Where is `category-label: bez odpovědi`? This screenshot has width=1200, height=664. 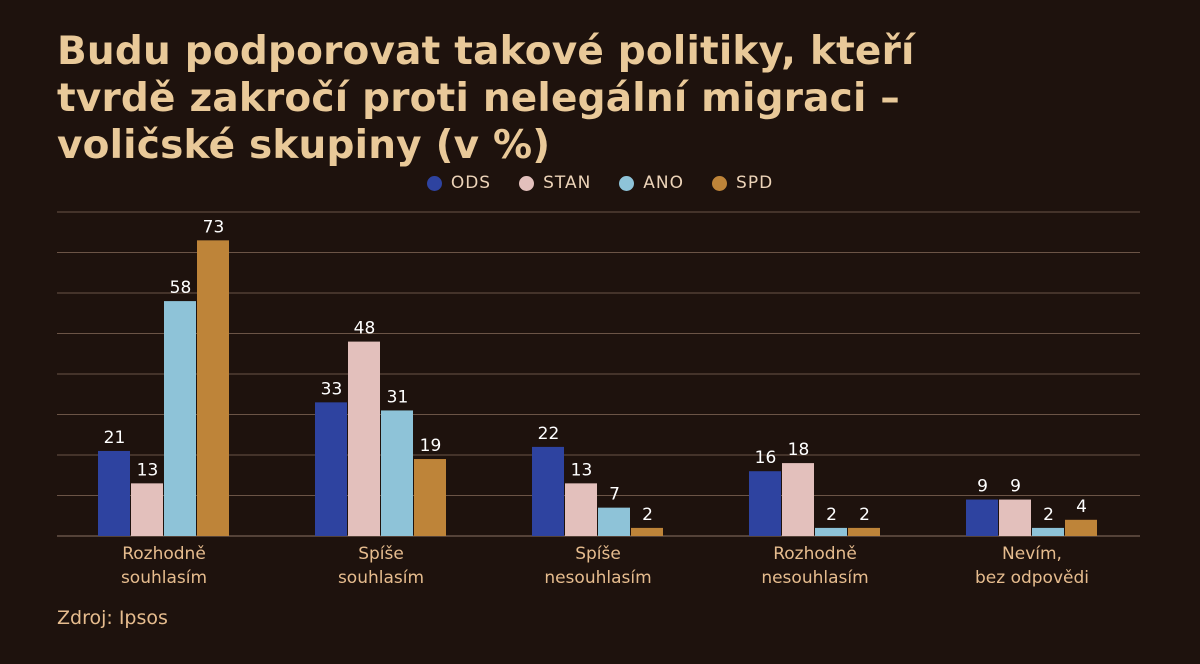 category-label: bez odpovědi is located at coordinates (1032, 578).